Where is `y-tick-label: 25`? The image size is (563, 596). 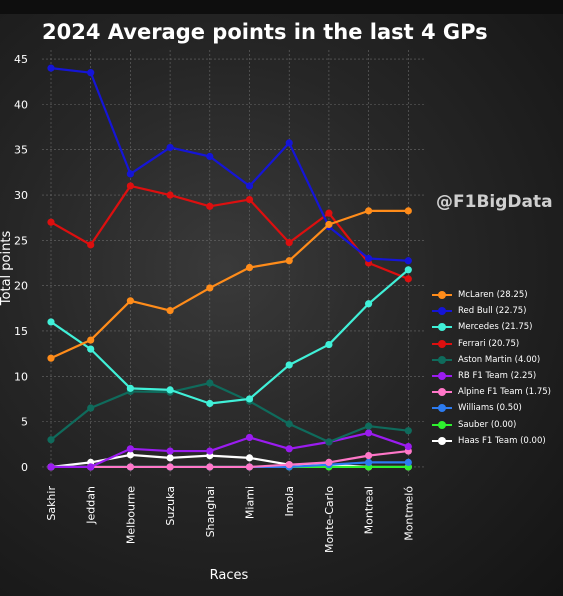
y-tick-label: 25 is located at coordinates (21, 240).